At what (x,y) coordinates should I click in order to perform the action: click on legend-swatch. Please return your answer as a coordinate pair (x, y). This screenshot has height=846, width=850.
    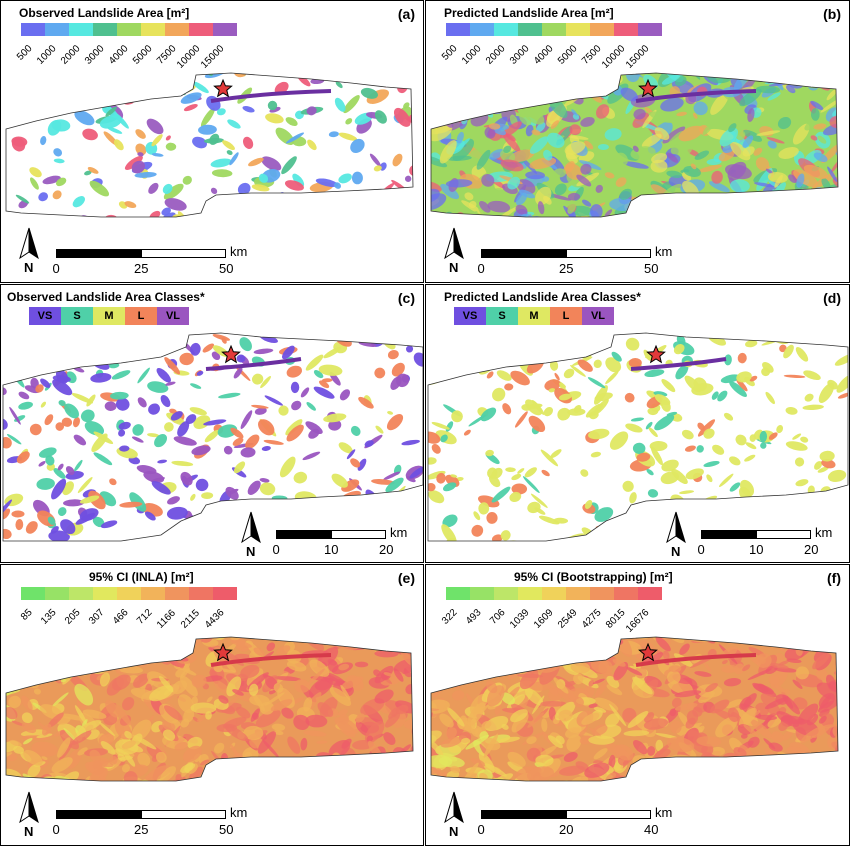
    Looking at the image, I should click on (530, 593).